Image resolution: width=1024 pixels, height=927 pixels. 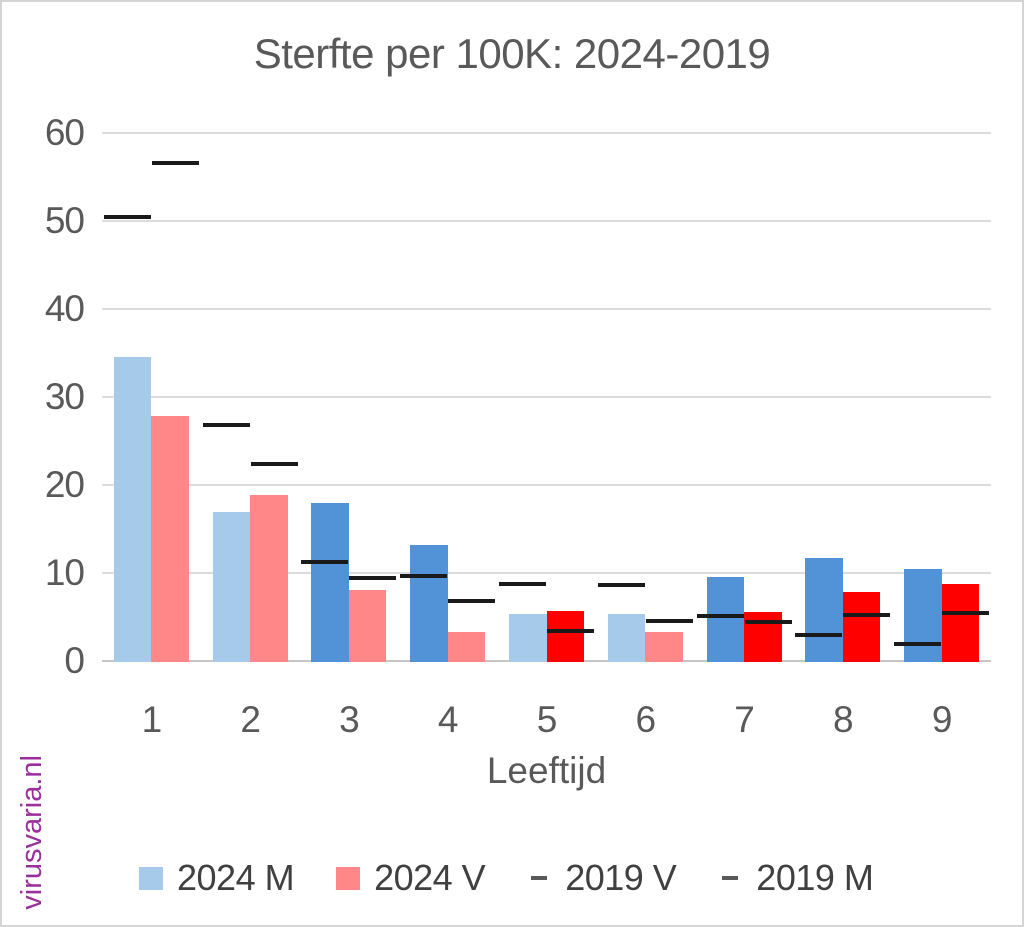 What do you see at coordinates (966, 613) in the screenshot?
I see `2019-v-marker-cat-9` at bounding box center [966, 613].